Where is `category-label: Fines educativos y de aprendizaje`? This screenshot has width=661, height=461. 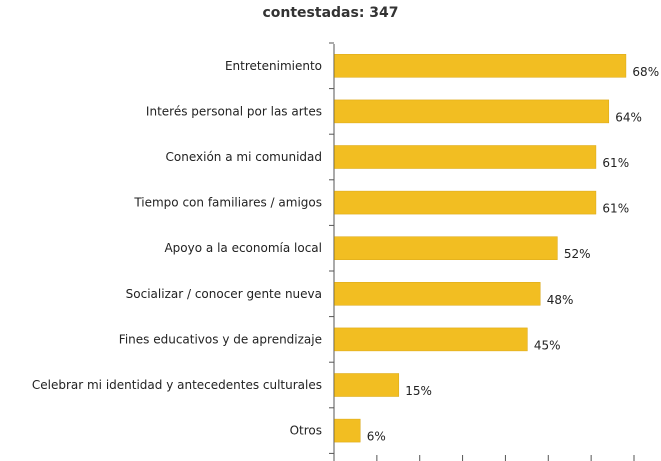
category-label: Fines educativos y de aprendizaje is located at coordinates (220, 339).